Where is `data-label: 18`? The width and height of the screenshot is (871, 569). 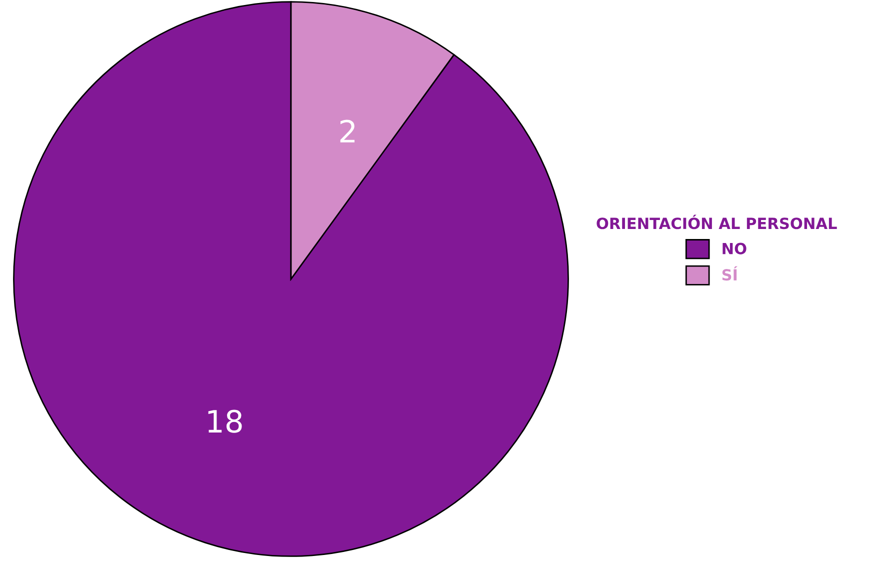 data-label: 18 is located at coordinates (225, 421).